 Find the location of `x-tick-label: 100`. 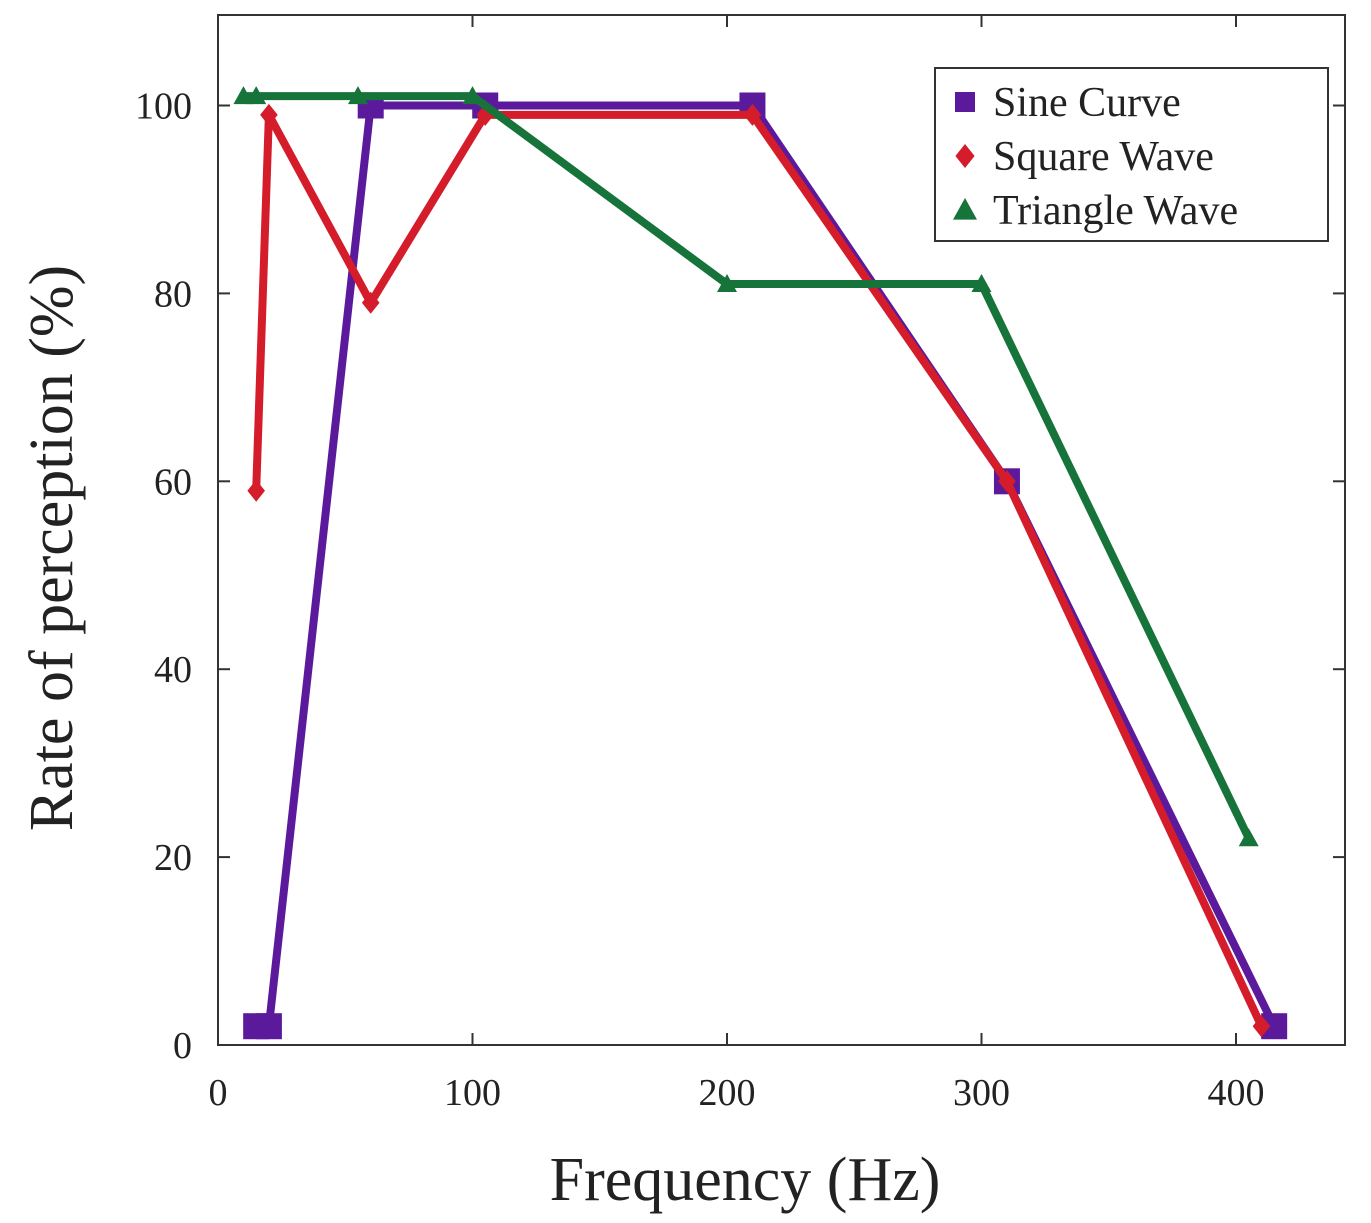

x-tick-label: 100 is located at coordinates (472, 1093).